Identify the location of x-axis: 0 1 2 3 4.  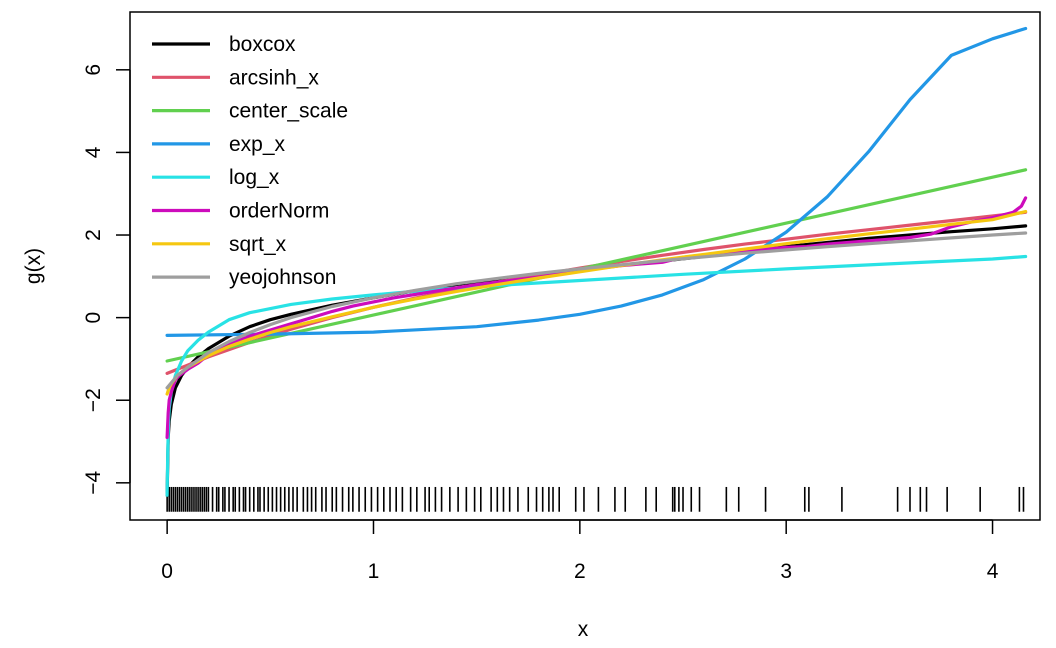
(580, 551).